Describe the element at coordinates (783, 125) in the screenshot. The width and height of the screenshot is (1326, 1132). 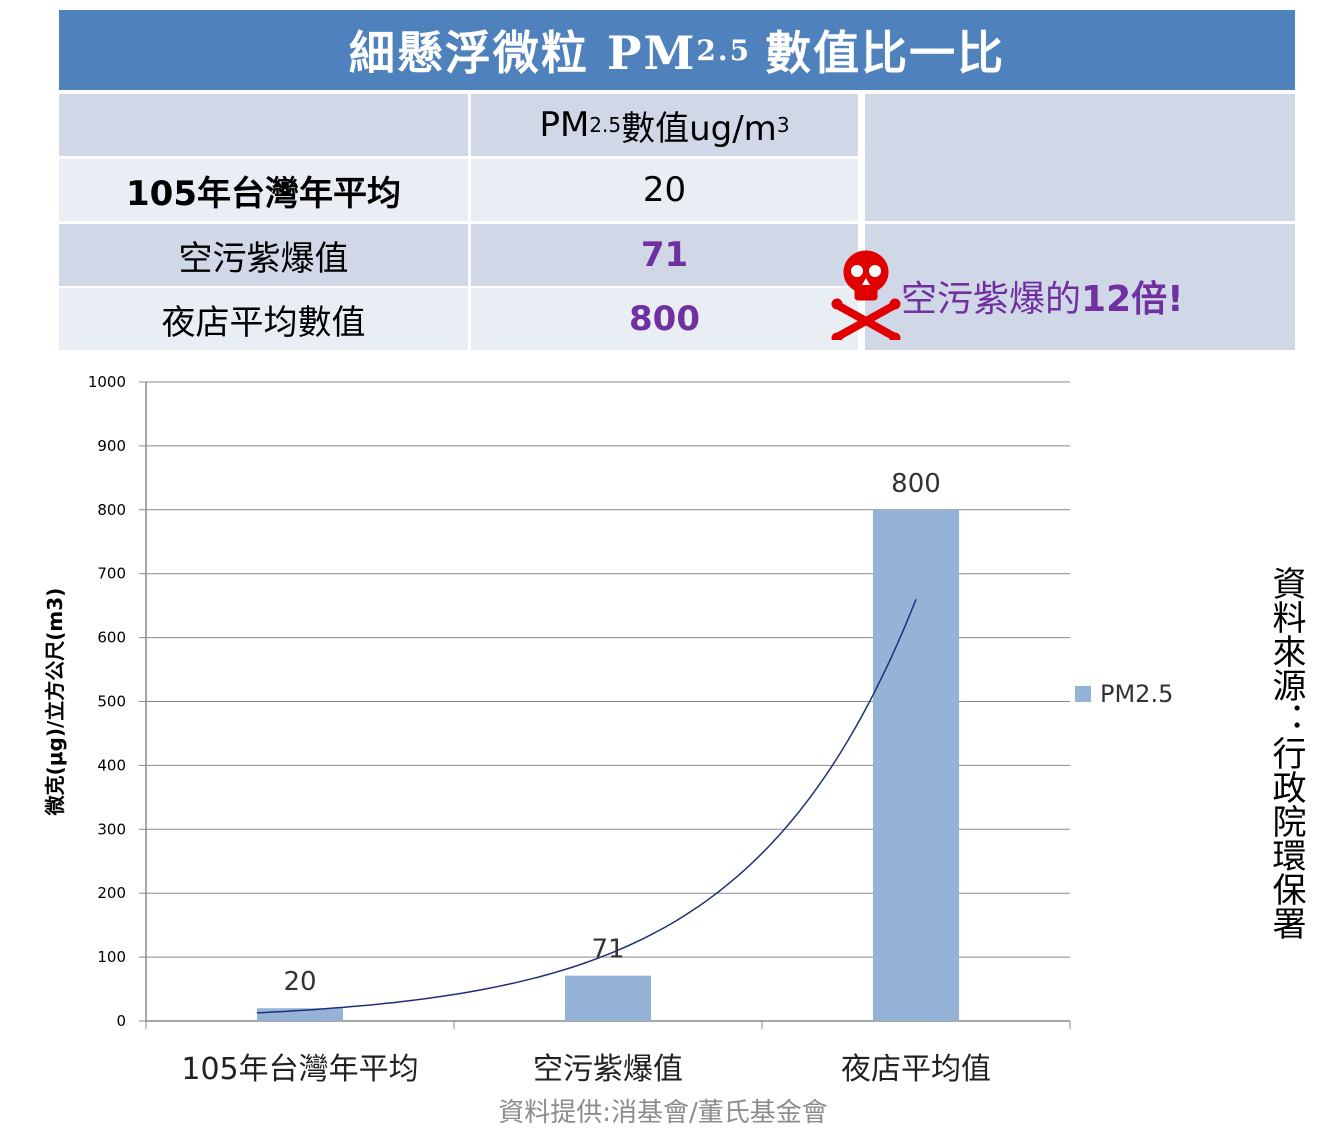
I see `header-unit-sup: 3` at that location.